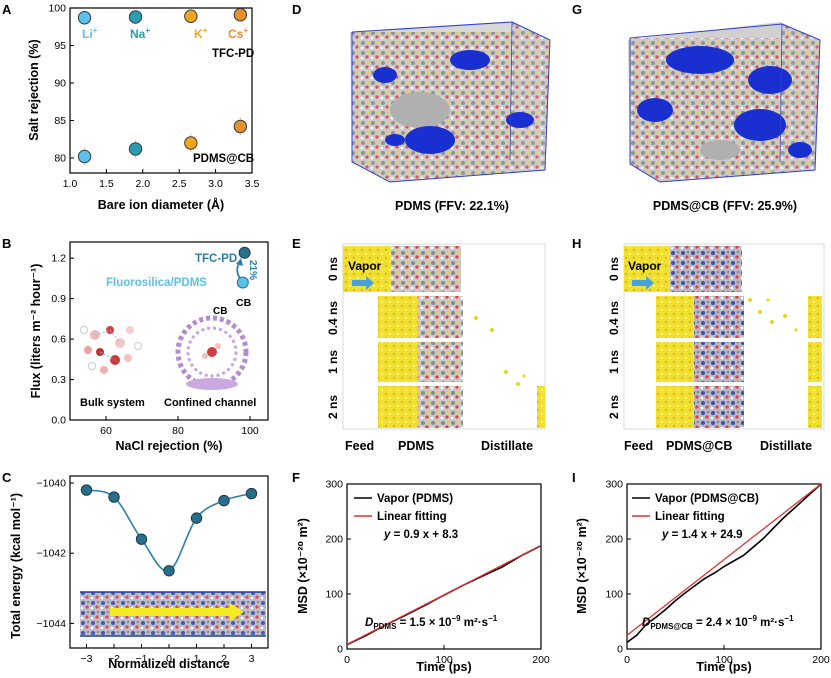 The height and width of the screenshot is (678, 831). Describe the element at coordinates (52, 484) in the screenshot. I see `y-tick-label: −1040` at that location.